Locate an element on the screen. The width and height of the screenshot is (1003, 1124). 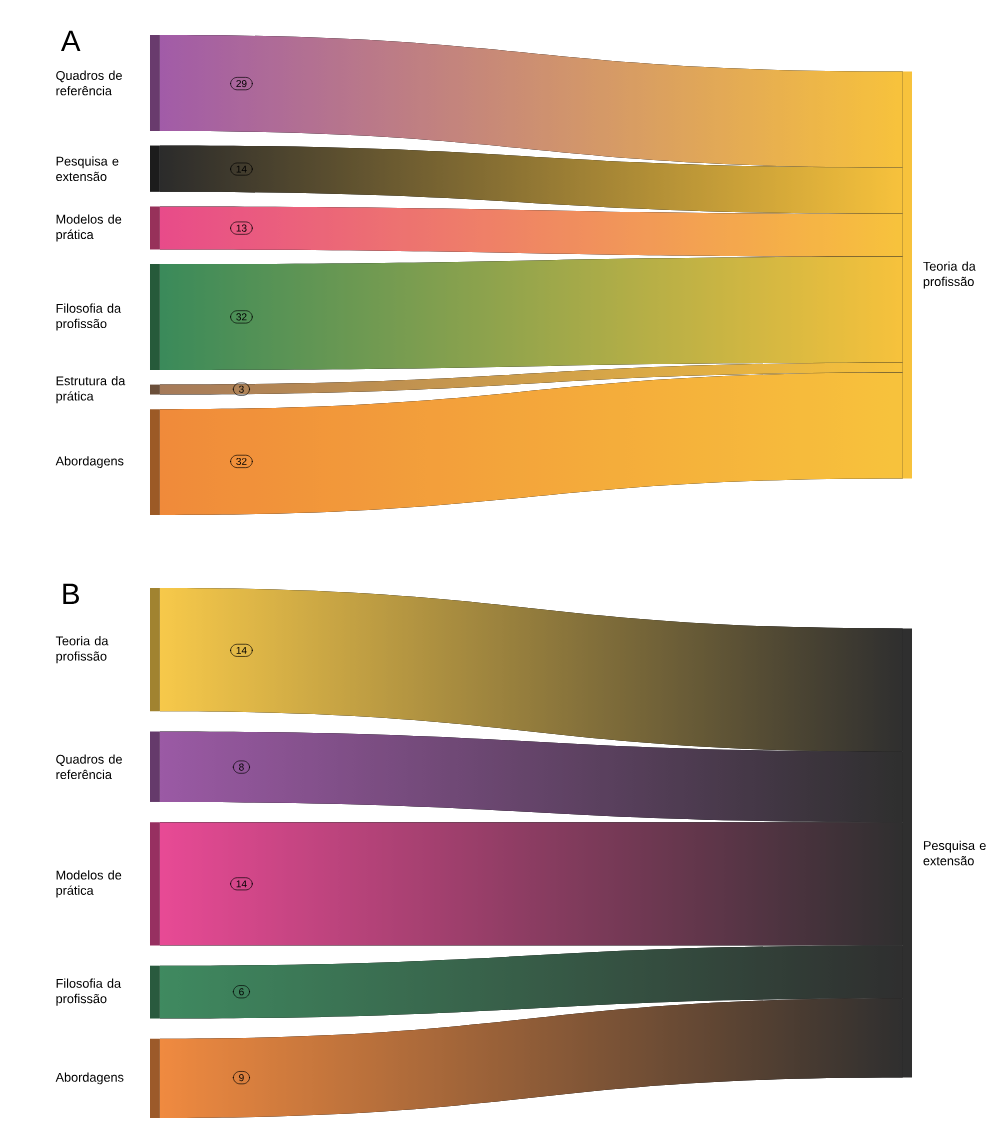
data-label: 29 is located at coordinates (241, 84).